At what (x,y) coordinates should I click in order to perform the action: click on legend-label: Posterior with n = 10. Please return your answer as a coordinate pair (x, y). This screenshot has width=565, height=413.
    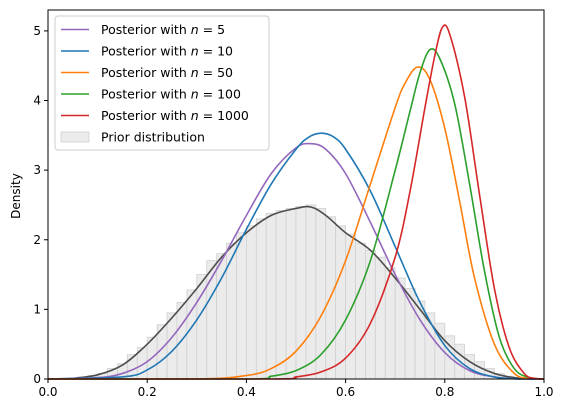
    Looking at the image, I should click on (167, 51).